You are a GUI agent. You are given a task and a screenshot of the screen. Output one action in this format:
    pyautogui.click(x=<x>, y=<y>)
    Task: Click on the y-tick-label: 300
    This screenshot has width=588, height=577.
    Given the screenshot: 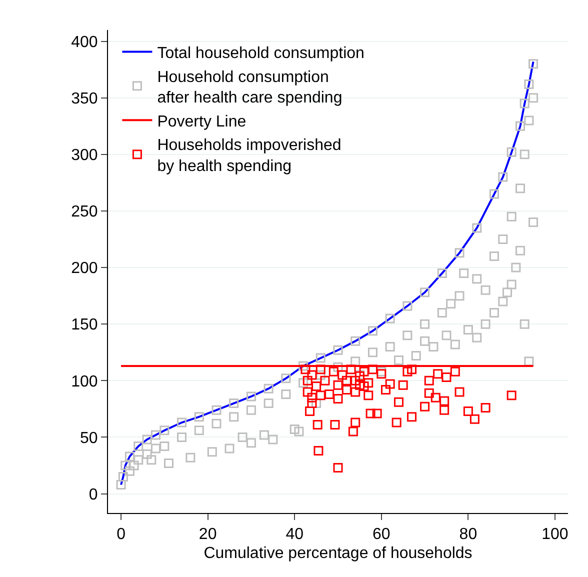 What is the action you would take?
    pyautogui.click(x=84, y=155)
    